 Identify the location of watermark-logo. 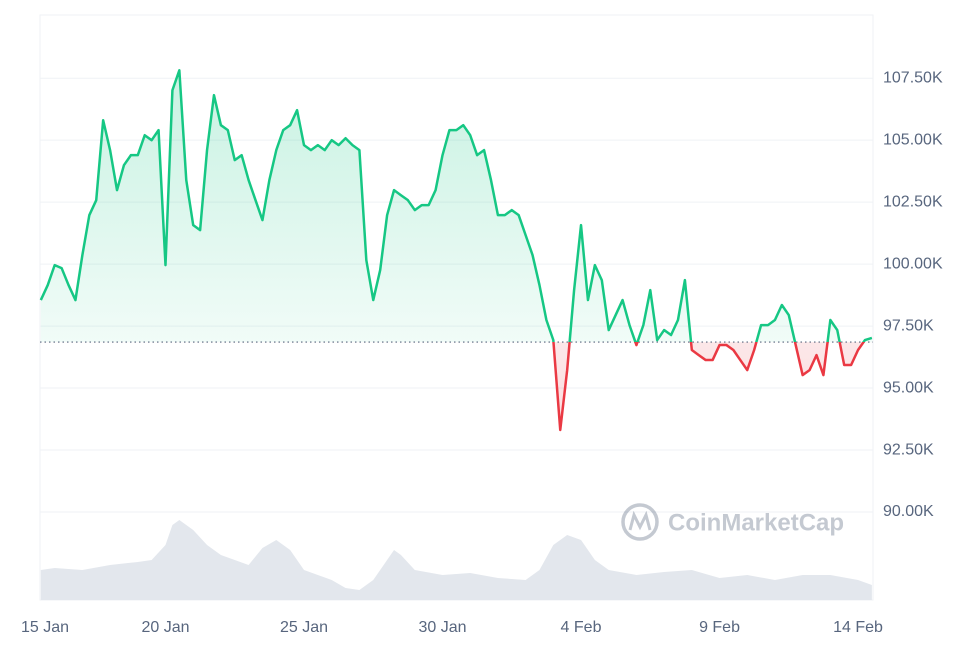
(640, 522).